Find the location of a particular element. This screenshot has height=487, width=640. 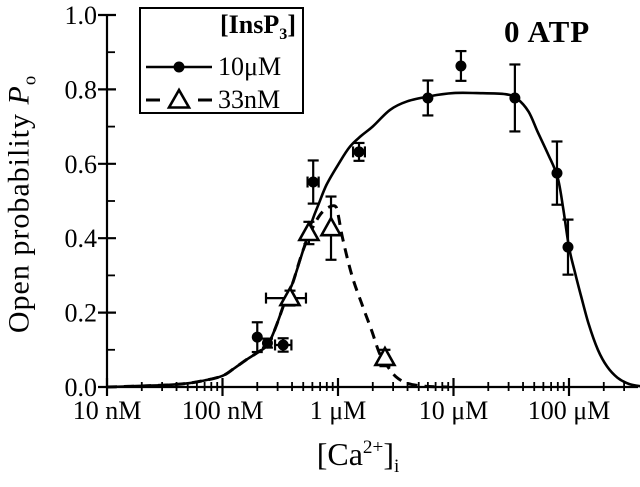

y-axis-title-symbol: P is located at coordinates (19, 95).